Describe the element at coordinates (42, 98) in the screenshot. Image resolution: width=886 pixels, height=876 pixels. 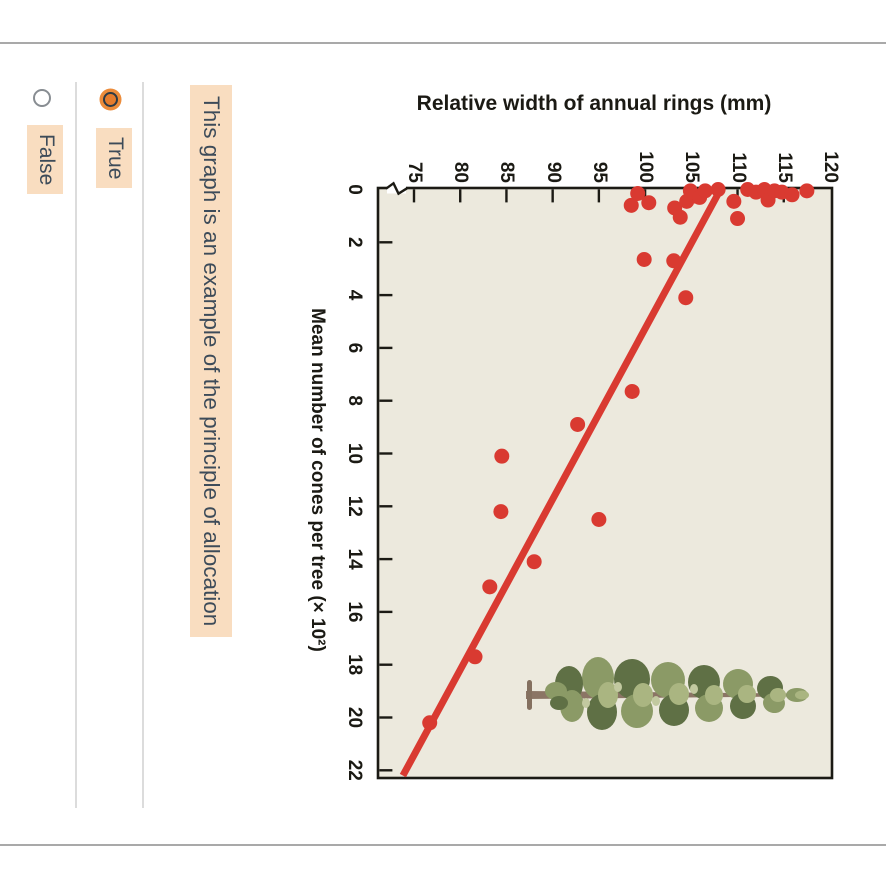
I see `radio-false` at that location.